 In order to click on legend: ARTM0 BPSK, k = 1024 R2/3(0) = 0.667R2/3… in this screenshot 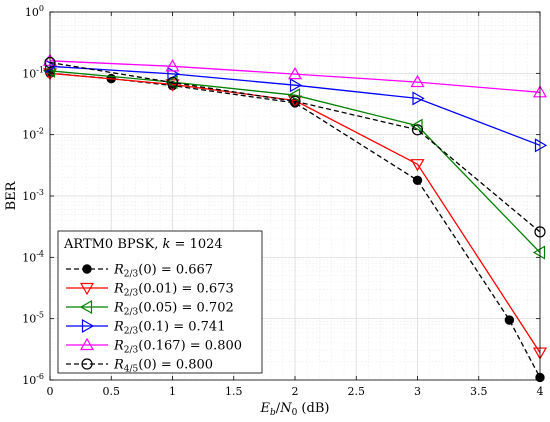, I will do `click(160, 302)`.